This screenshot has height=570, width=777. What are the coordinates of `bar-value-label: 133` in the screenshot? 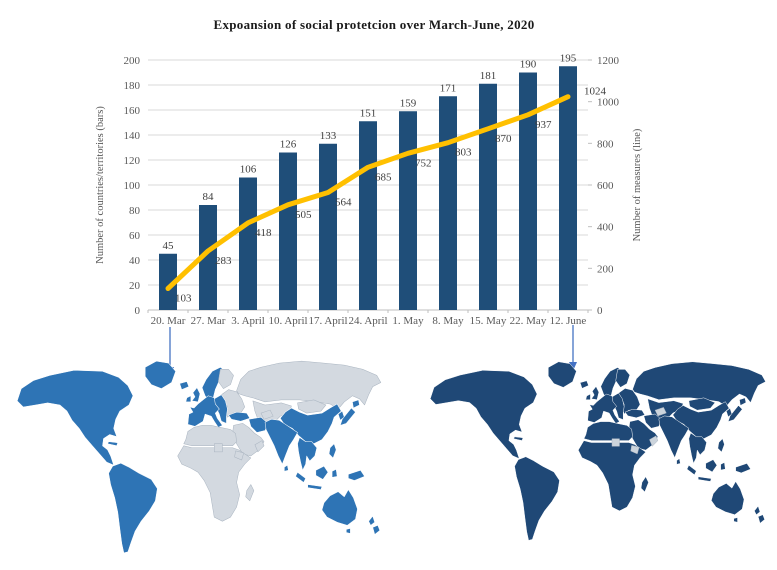 It's located at (328, 136).